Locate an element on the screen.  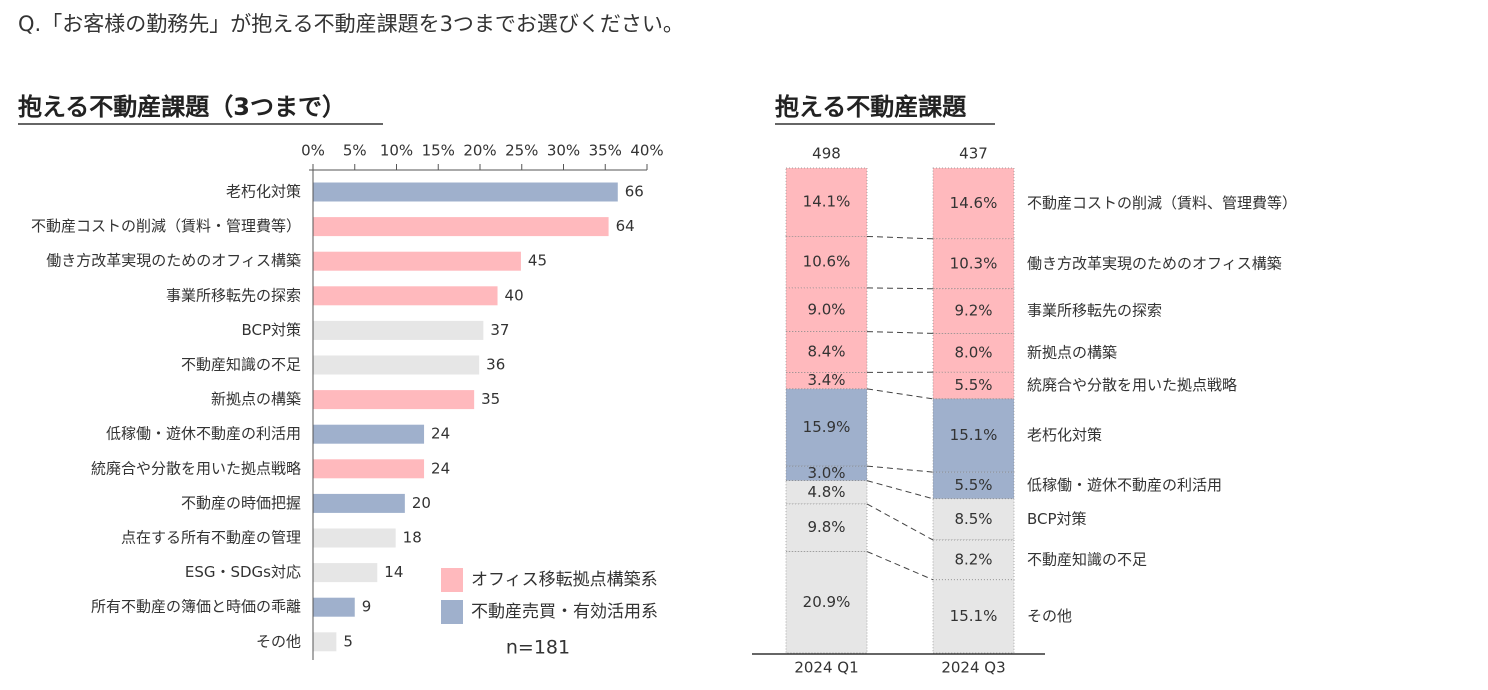
segment-label: 8.2% is located at coordinates (973, 559).